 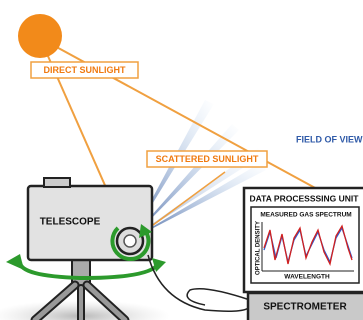 What do you see at coordinates (57, 182) in the screenshot?
I see `telescope-handle` at bounding box center [57, 182].